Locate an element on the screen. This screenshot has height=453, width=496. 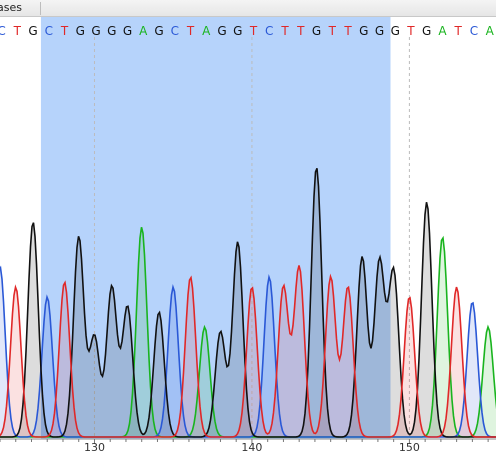
header-separator is located at coordinates (40, 8).